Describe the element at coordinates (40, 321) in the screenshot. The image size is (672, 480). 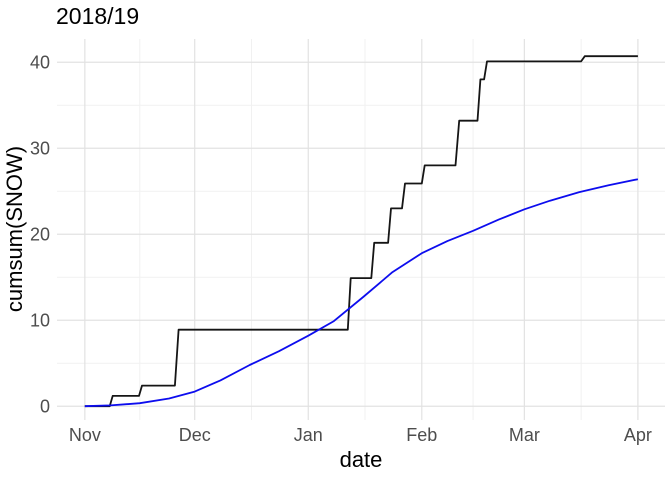
I see `y-tick-label: 10` at that location.